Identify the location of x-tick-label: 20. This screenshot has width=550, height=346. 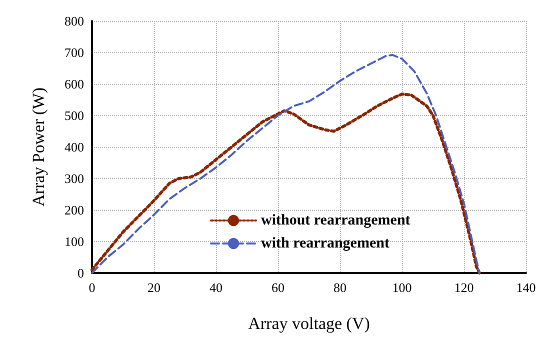
(154, 287).